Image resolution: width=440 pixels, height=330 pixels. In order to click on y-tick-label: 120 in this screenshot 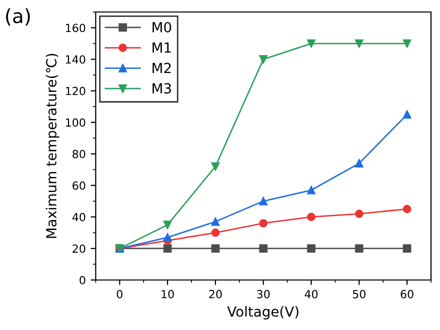, I will do `click(76, 91)`.